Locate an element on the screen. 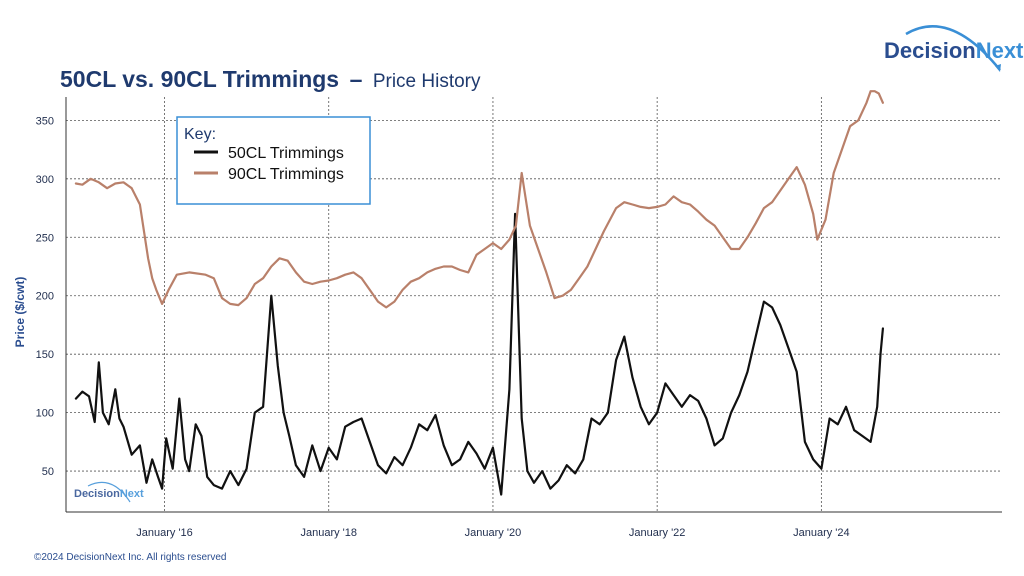  y-tick-label-300: 300 is located at coordinates (45, 180).